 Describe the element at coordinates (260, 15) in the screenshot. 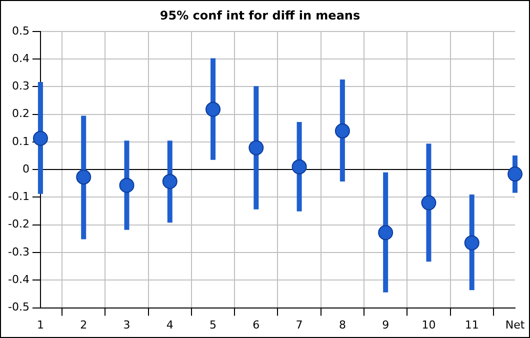

I see `chart-title: 95% conf int for diff in means` at that location.